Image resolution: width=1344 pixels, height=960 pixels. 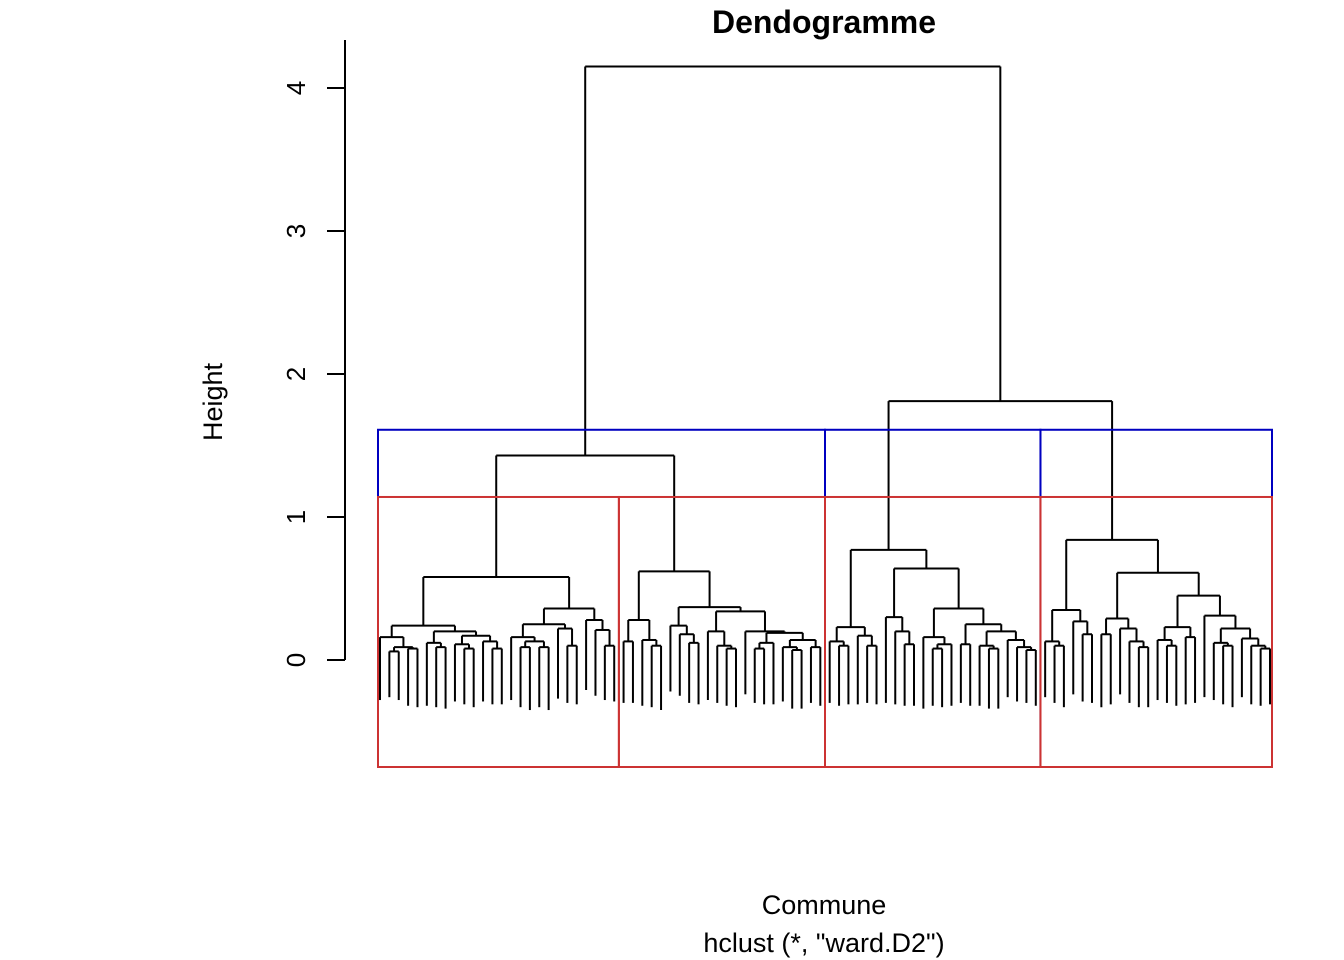 What do you see at coordinates (296, 517) in the screenshot?
I see `y-tick-label: 1` at bounding box center [296, 517].